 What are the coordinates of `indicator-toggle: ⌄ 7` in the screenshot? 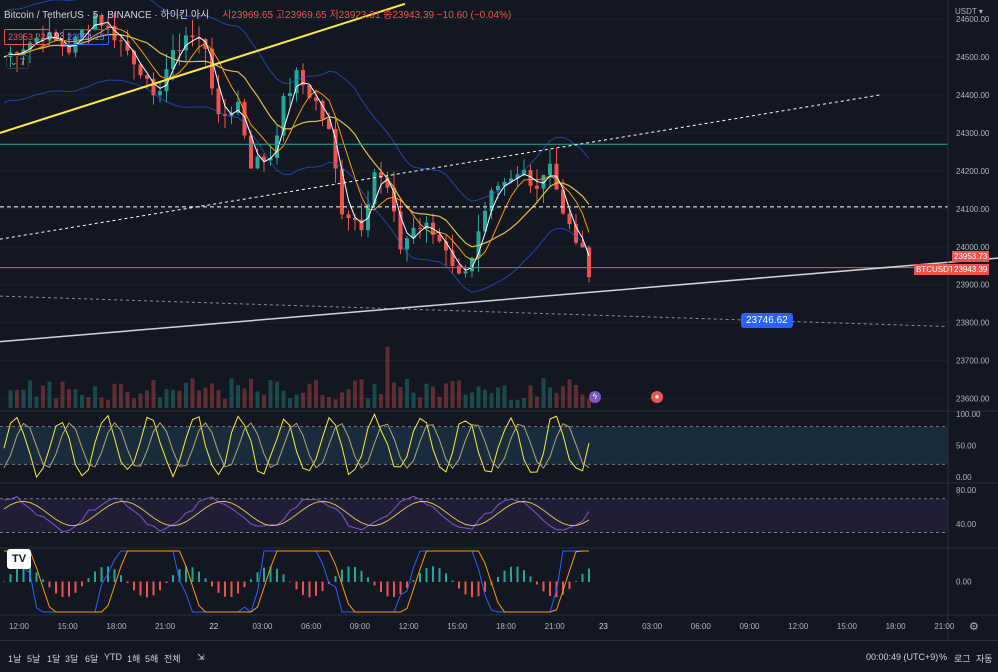 It's located at (18, 62).